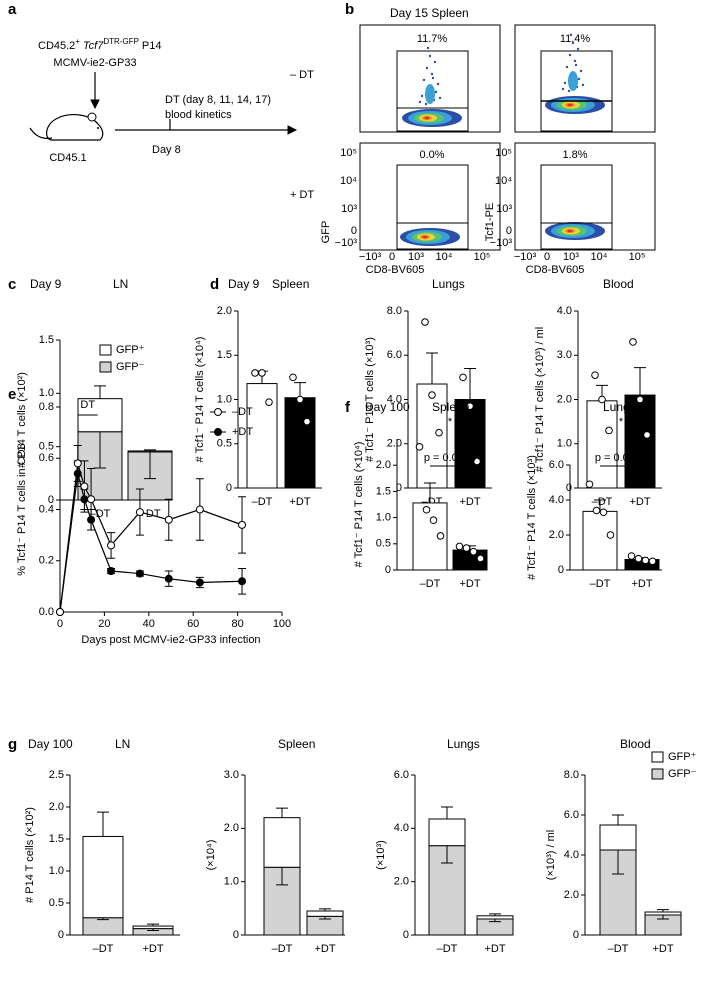 The height and width of the screenshot is (1004, 718). What do you see at coordinates (383, 544) in the screenshot?
I see `y-tick-label: 0.5` at bounding box center [383, 544].